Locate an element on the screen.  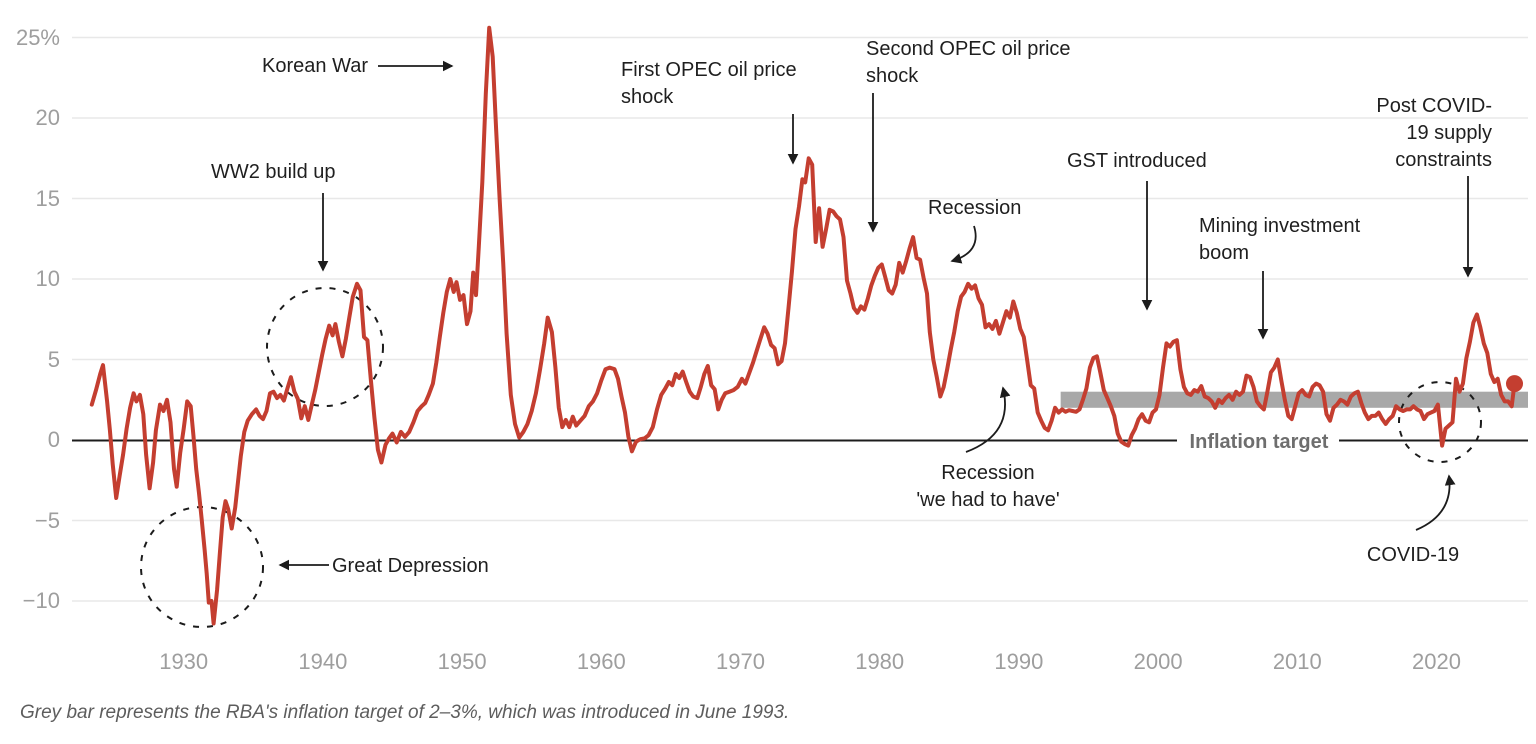
y-axis-tick-label: 25% is located at coordinates (37, 37).